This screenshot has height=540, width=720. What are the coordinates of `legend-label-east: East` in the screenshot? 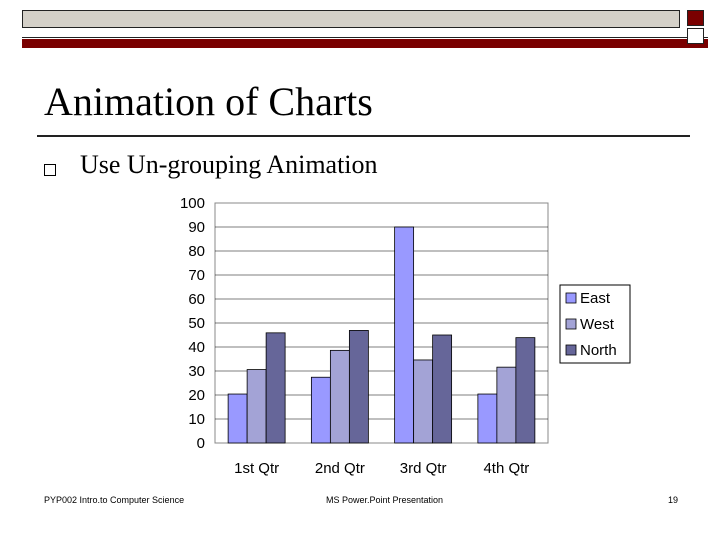 It's located at (595, 298).